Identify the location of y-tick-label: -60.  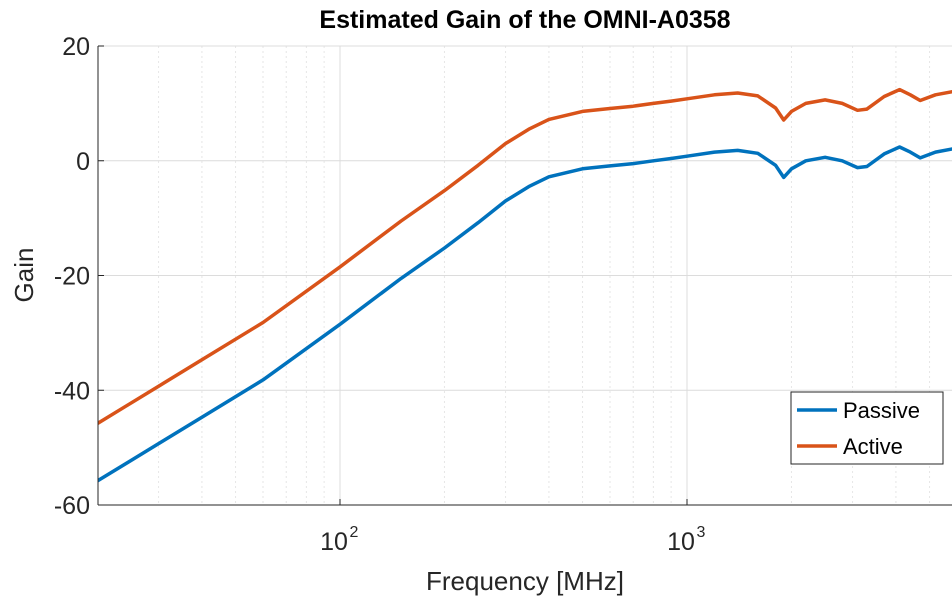
(72, 506).